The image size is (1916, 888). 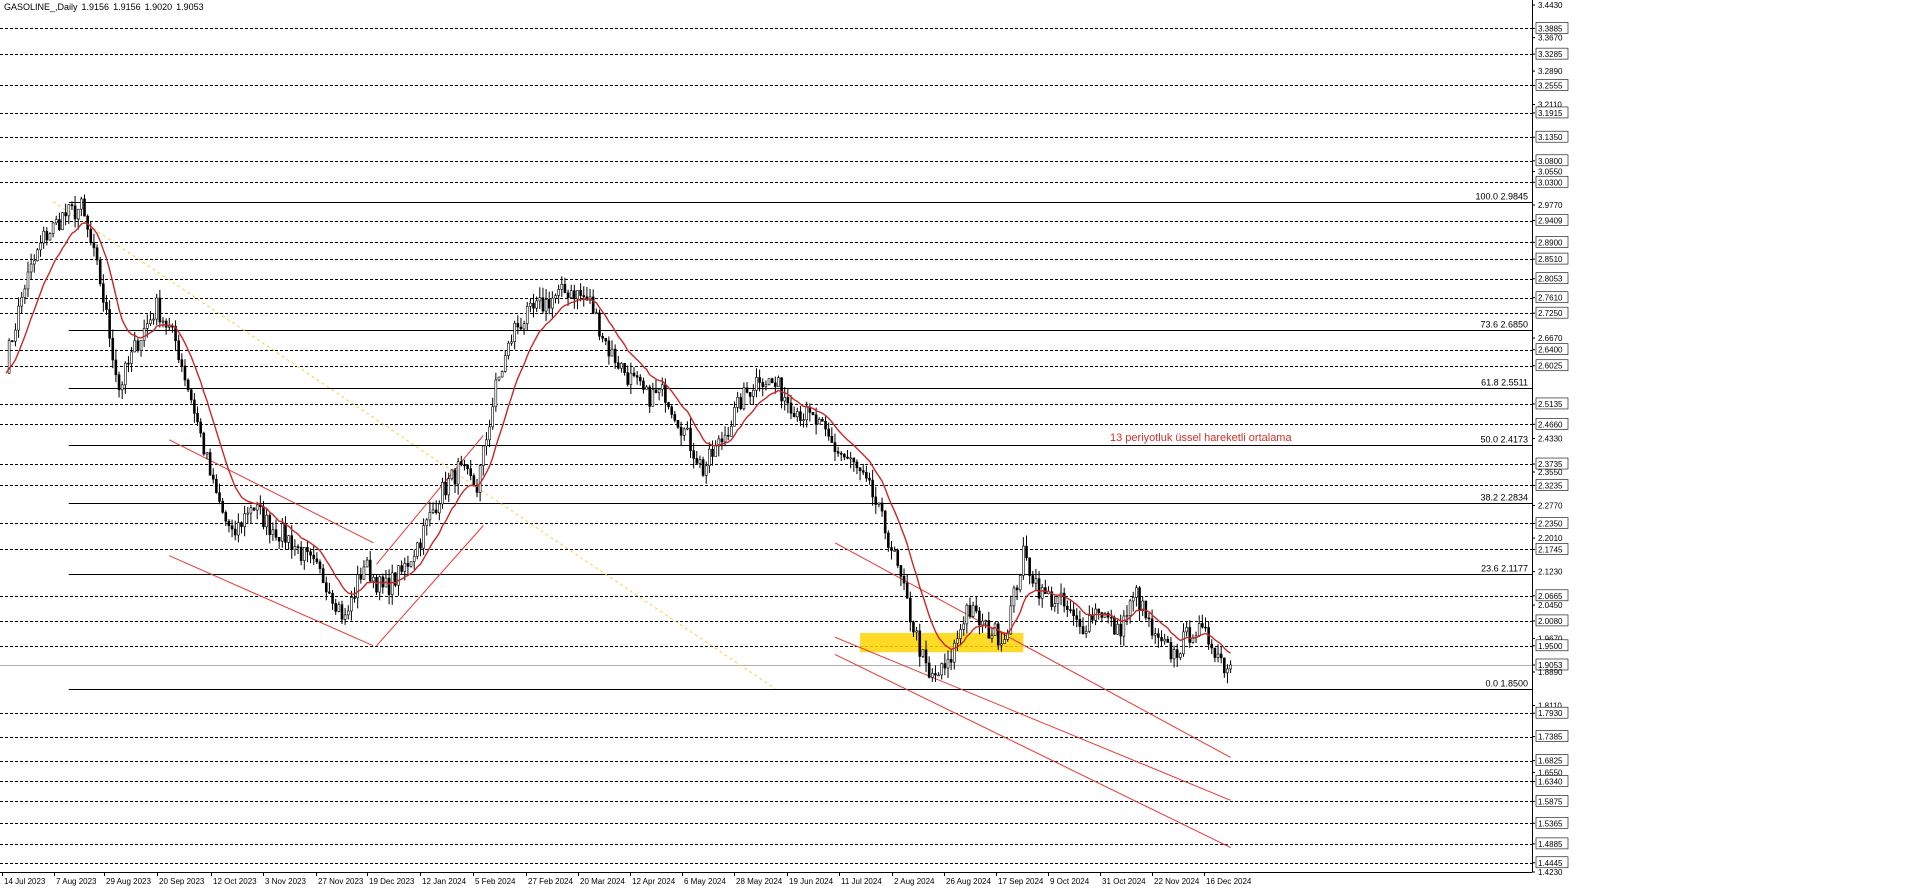 I want to click on highlight-rect, so click(x=942, y=642).